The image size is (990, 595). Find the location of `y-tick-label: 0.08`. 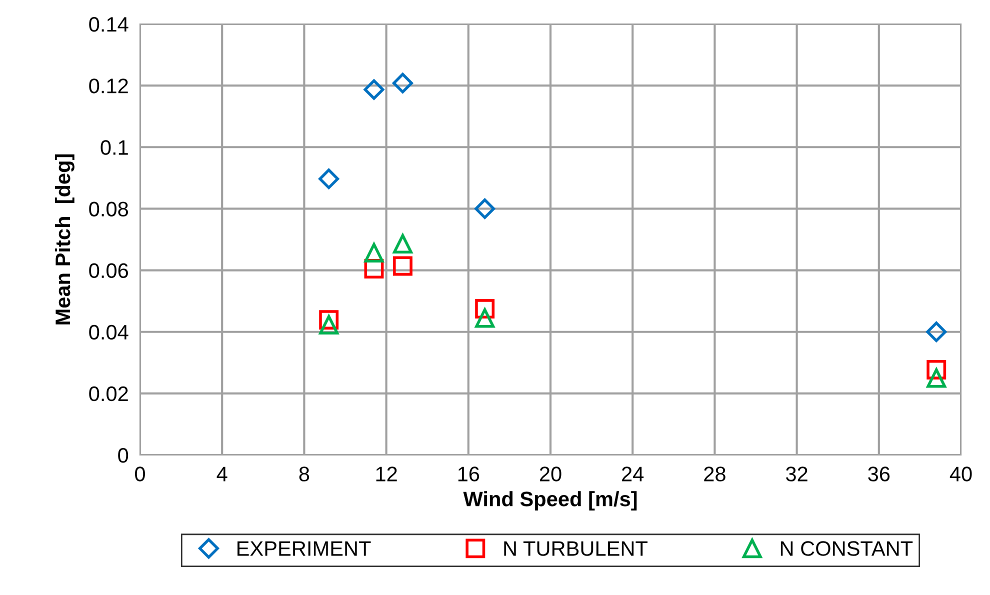

y-tick-label: 0.08 is located at coordinates (108, 209).